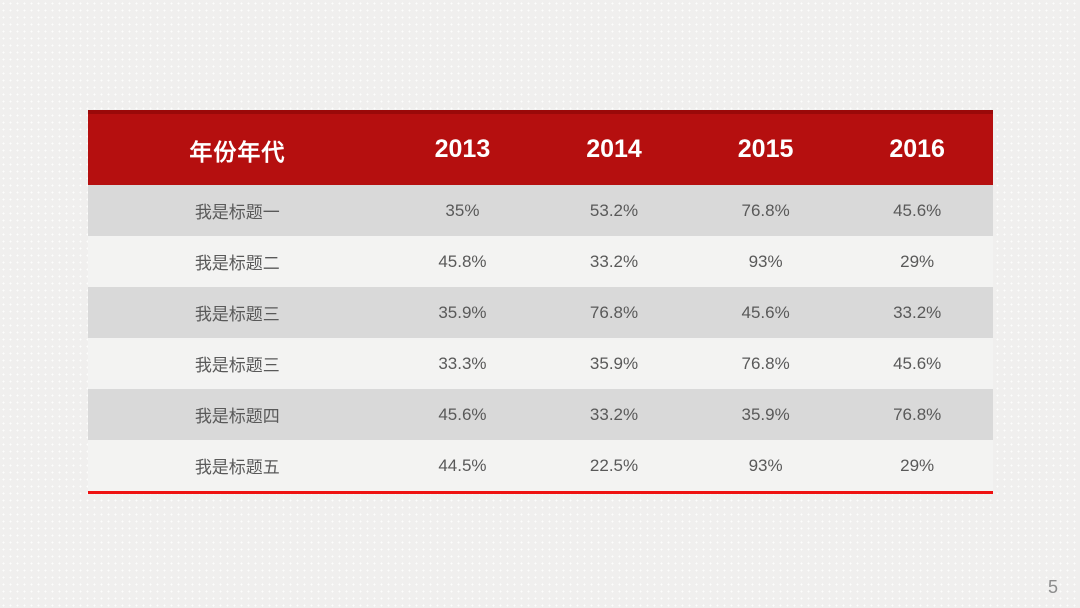 The width and height of the screenshot is (1080, 608). Describe the element at coordinates (614, 149) in the screenshot. I see `header-cell-2014: 2014` at that location.